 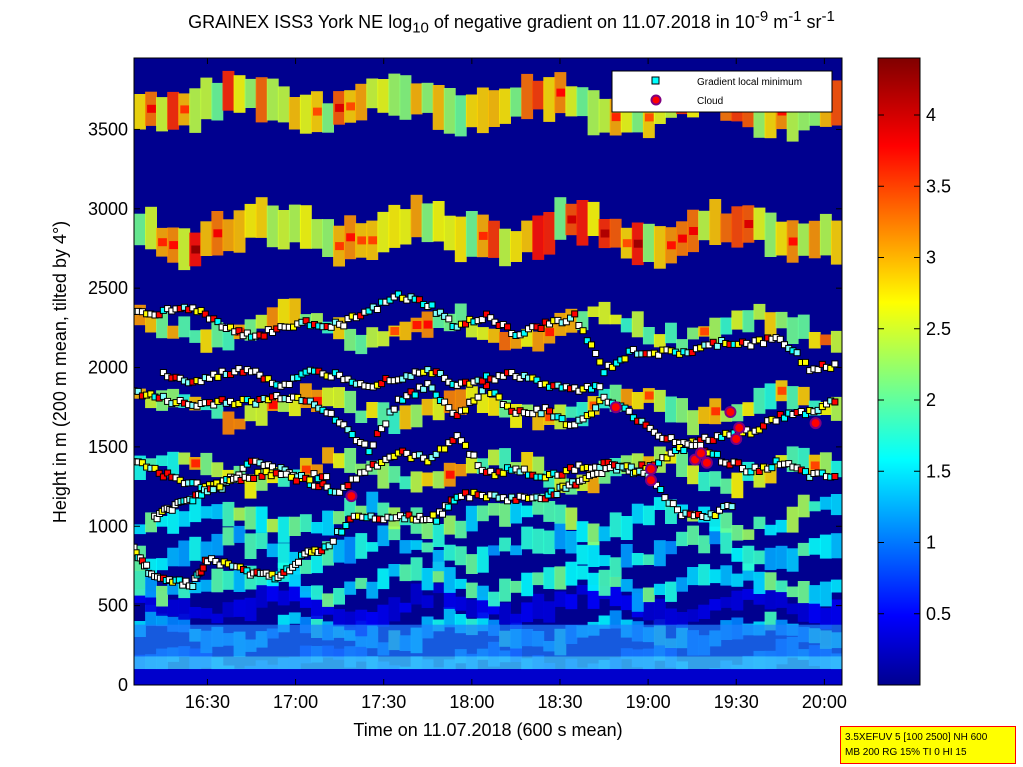 I want to click on heatmap-low-layer, so click(x=488, y=640).